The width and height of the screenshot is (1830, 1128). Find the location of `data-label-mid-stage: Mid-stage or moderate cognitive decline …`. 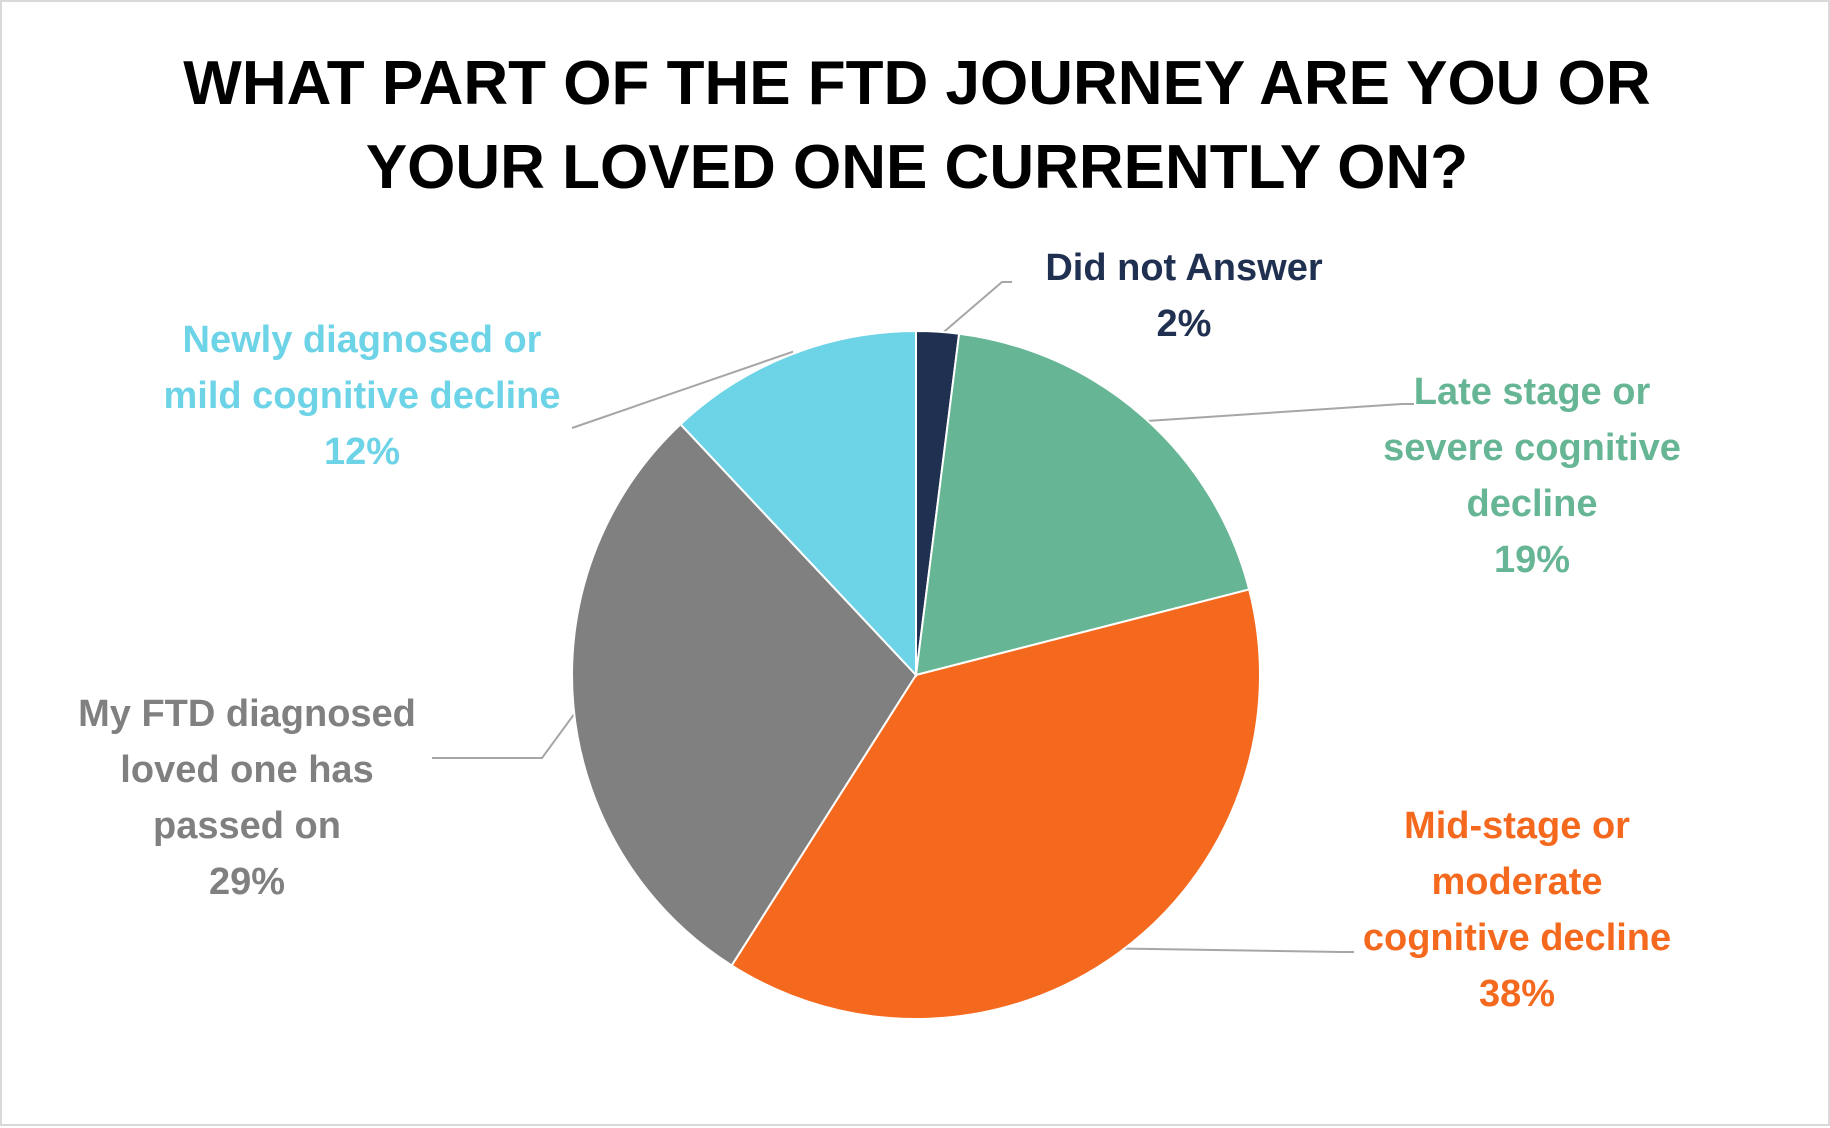

data-label-mid-stage: Mid-stage or moderate cognitive decline … is located at coordinates (1517, 910).